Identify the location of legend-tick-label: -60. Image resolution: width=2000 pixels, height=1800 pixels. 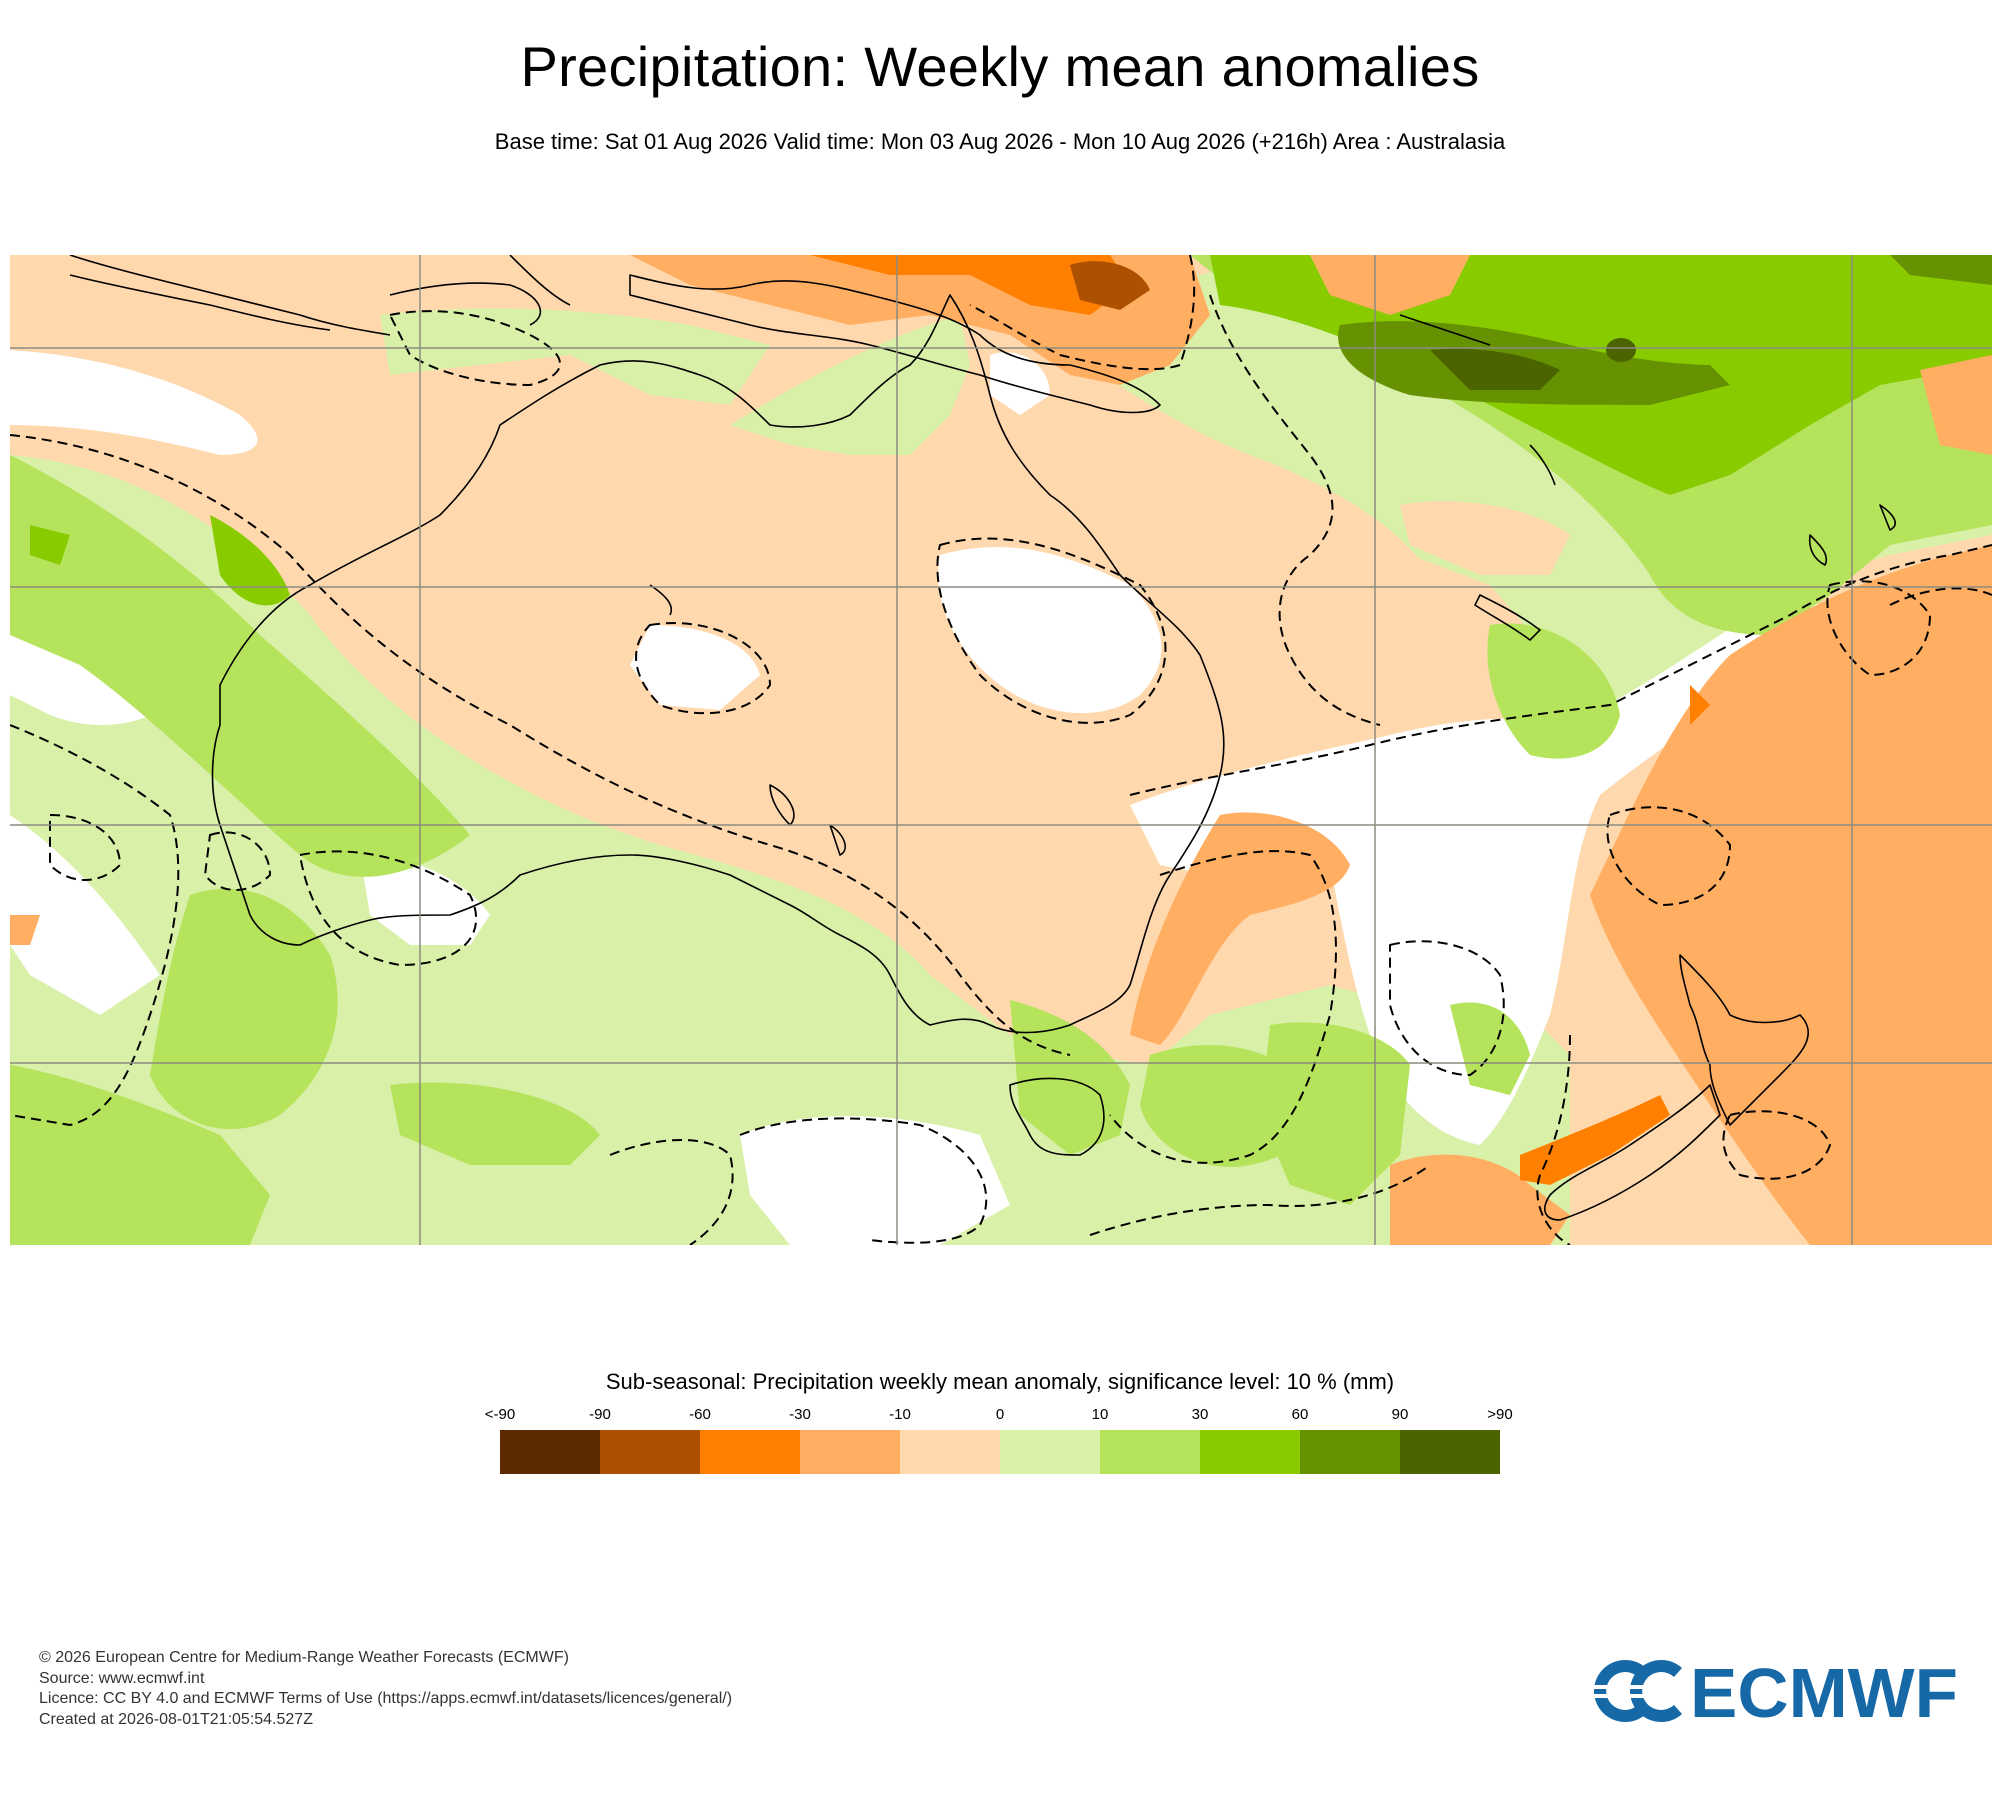
(700, 1414).